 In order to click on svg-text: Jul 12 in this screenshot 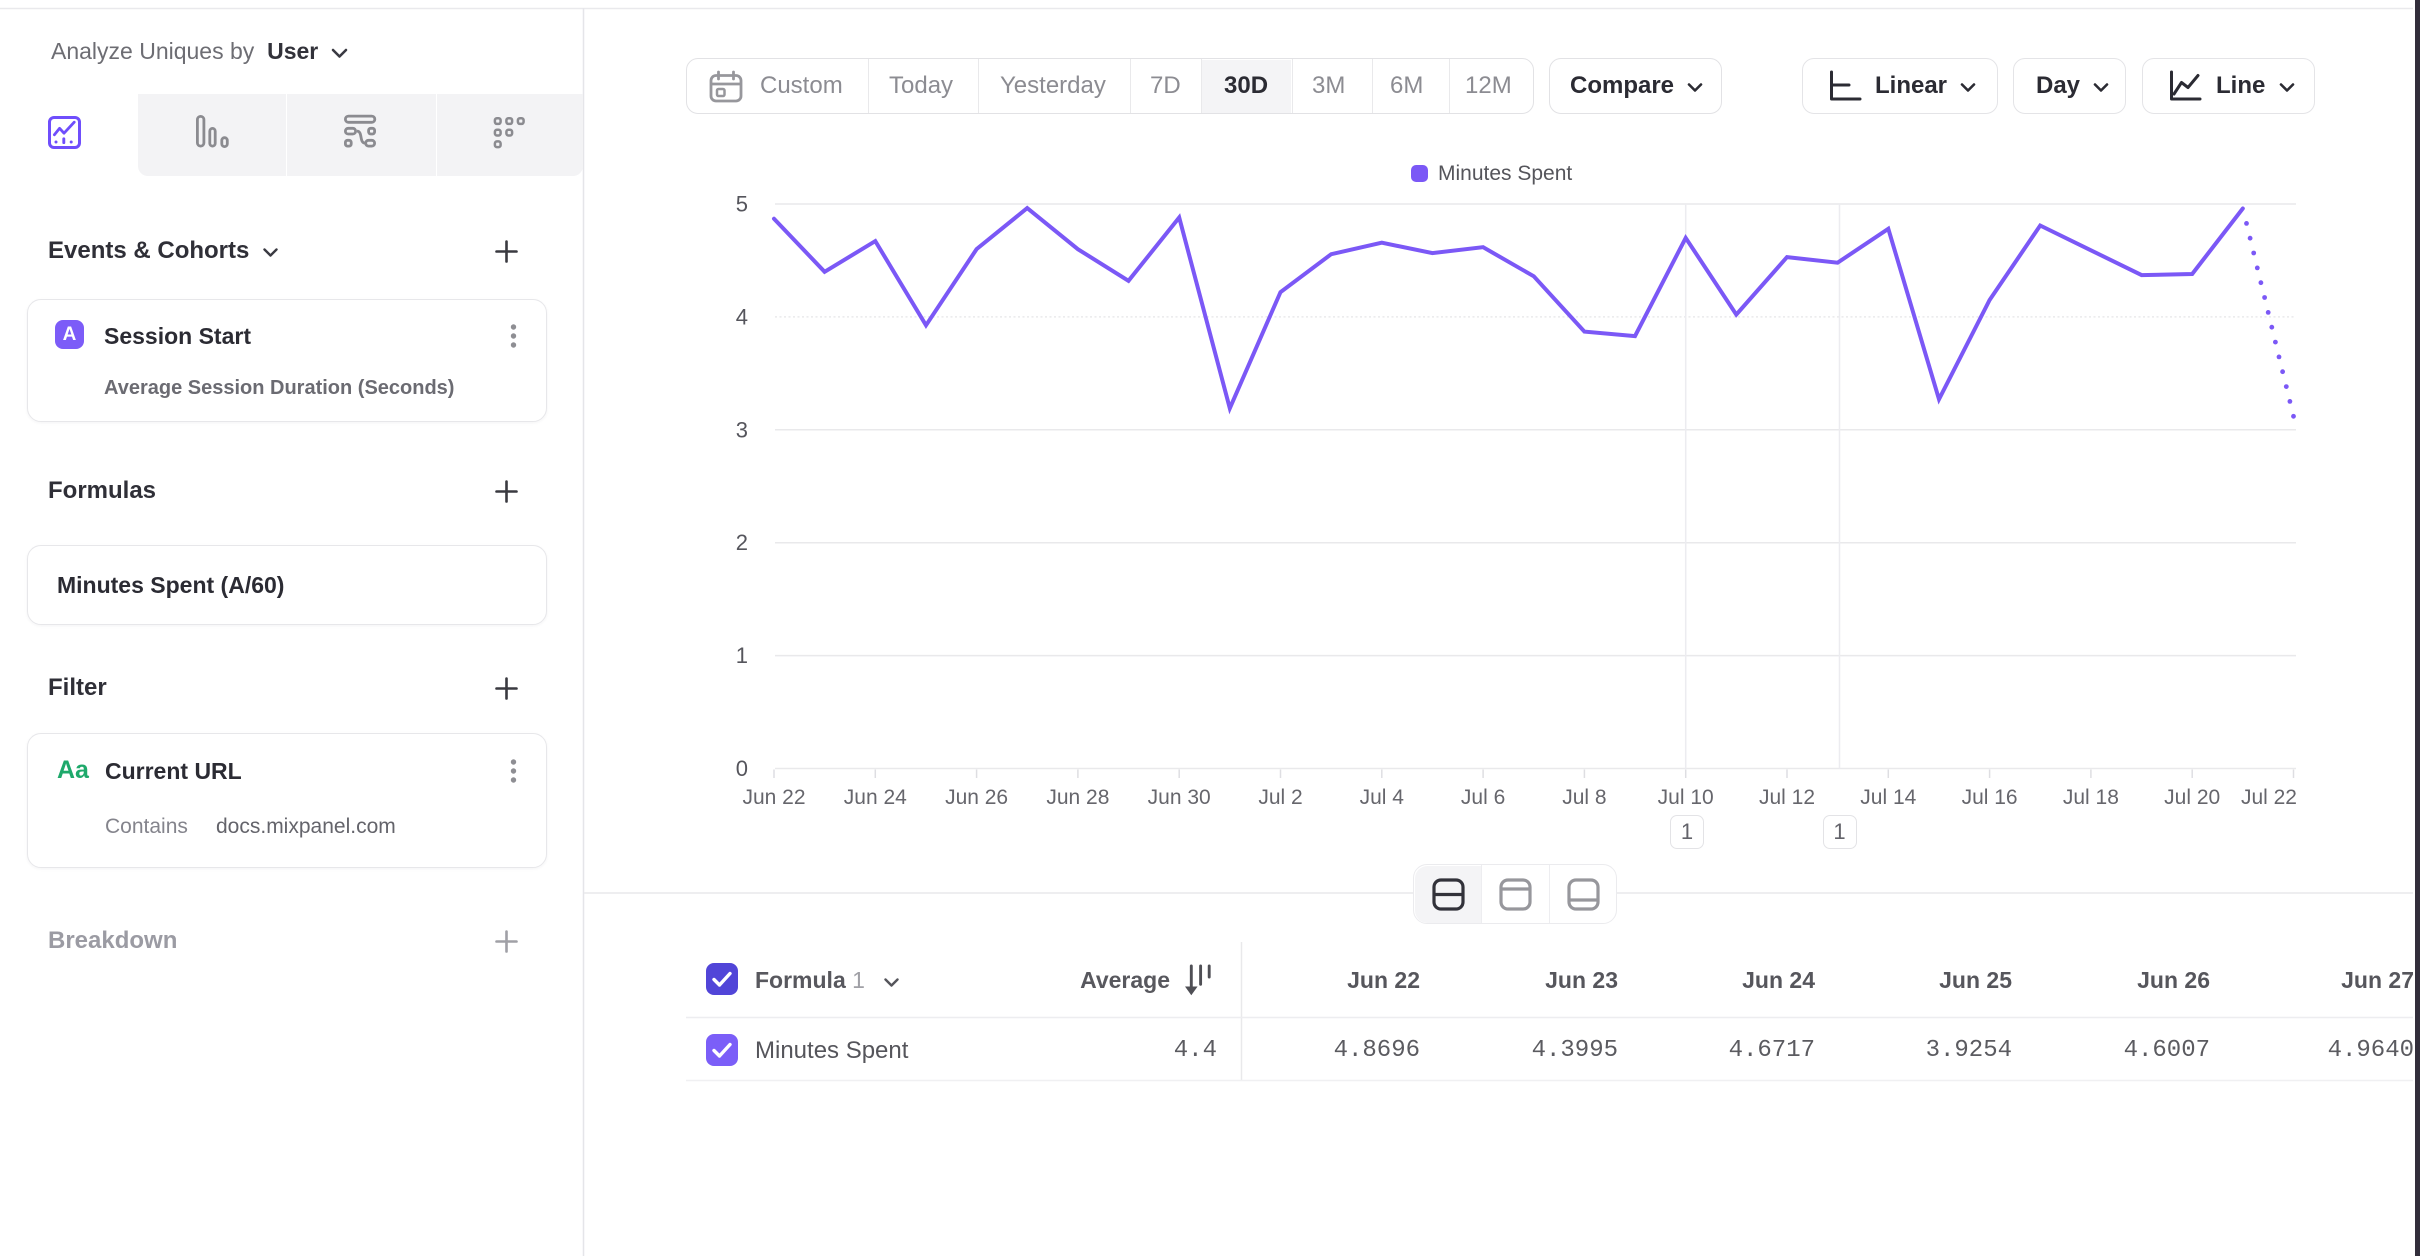, I will do `click(1787, 797)`.